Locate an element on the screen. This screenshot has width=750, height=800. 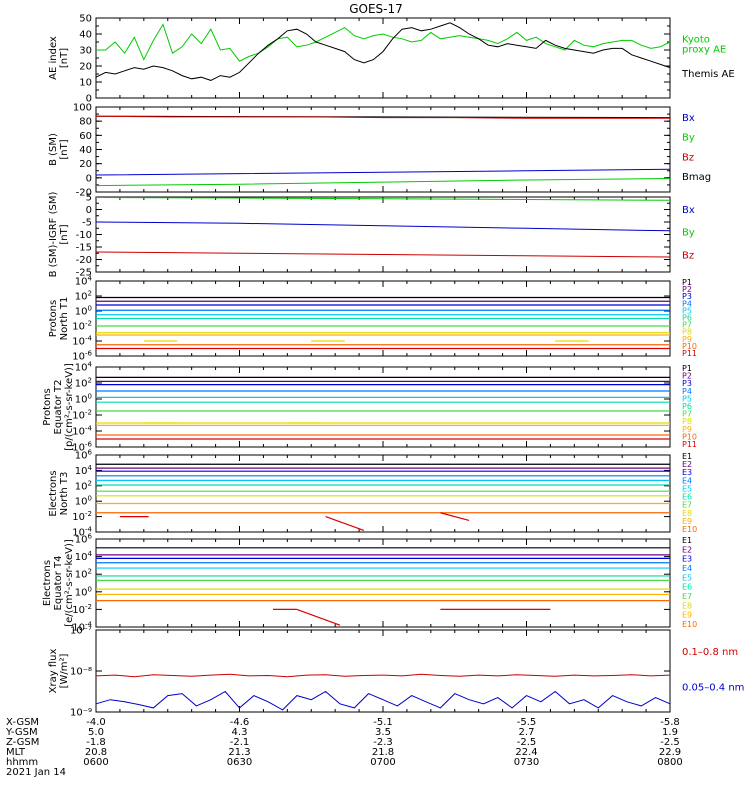
legend-entry: P11 is located at coordinates (689, 353).